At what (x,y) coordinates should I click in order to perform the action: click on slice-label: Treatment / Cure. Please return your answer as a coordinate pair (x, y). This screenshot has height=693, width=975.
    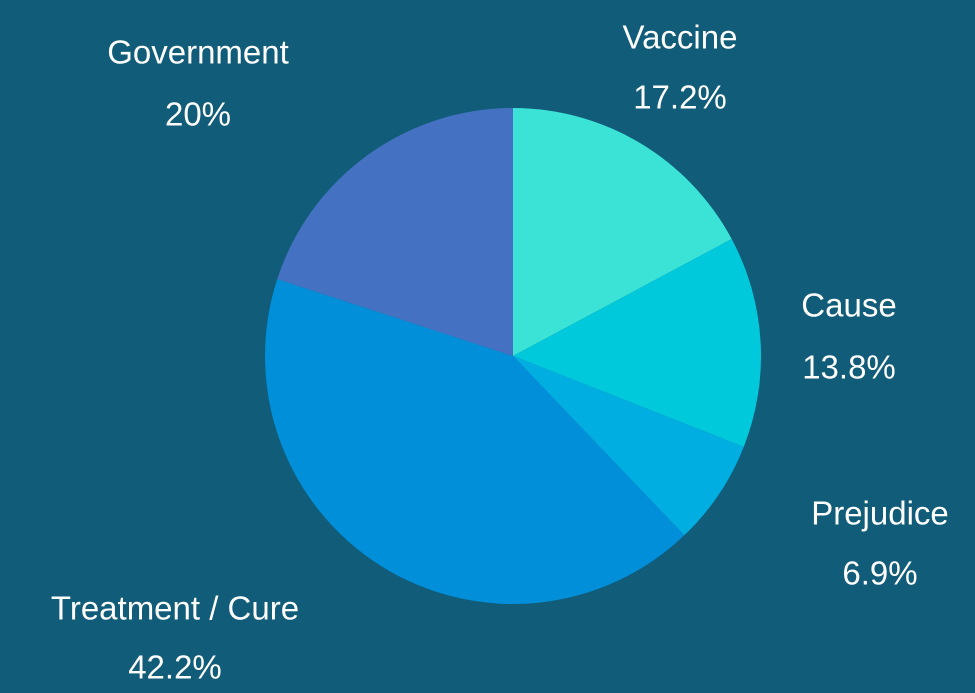
    Looking at the image, I should click on (175, 608).